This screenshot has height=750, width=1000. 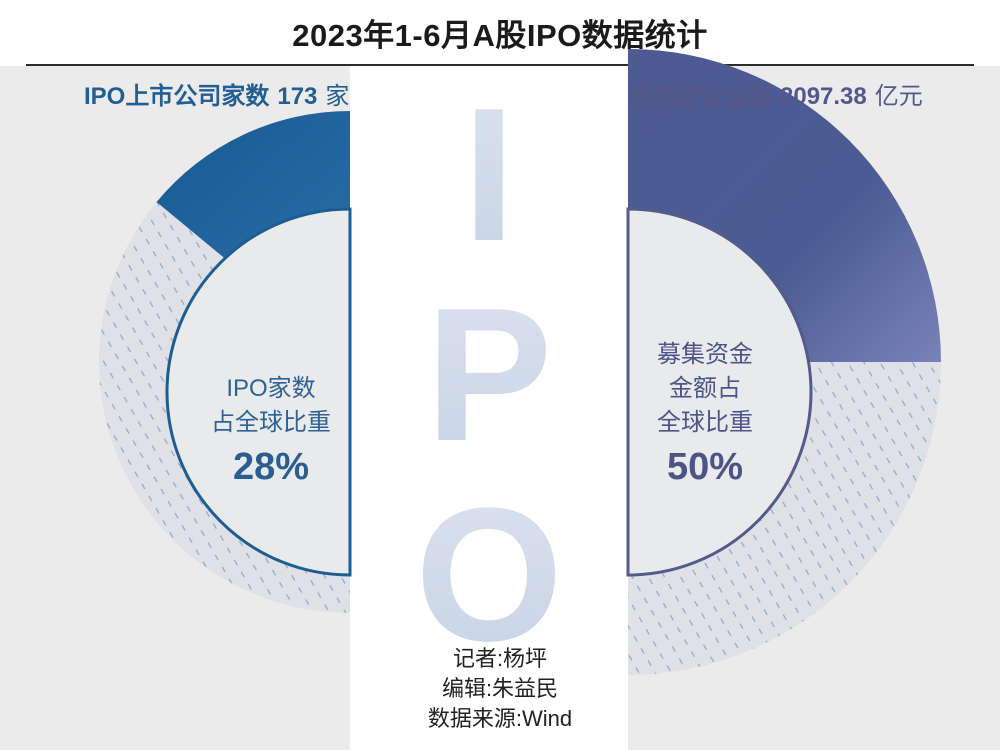 I want to click on credits: 记者:杨坪 编辑:朱益民 数据来源:Wind, so click(x=500, y=689).